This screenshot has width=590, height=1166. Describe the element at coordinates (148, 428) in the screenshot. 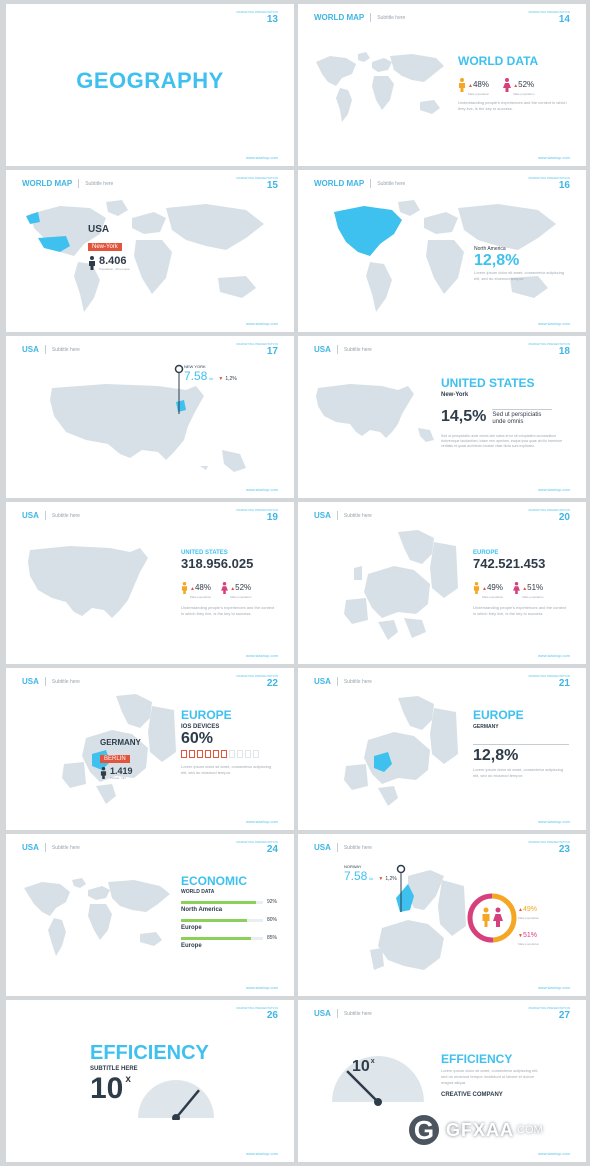

I see `usa-map` at that location.